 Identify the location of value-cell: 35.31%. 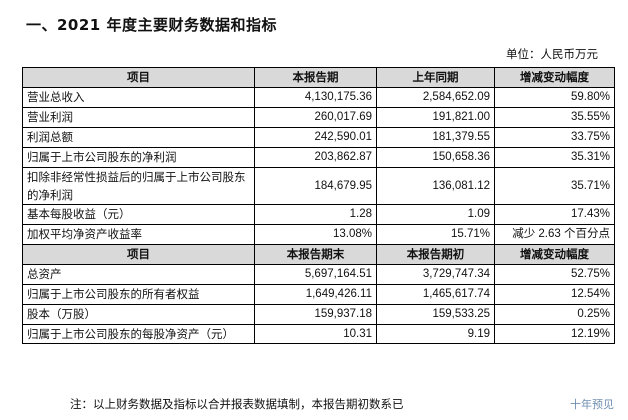
(554, 157).